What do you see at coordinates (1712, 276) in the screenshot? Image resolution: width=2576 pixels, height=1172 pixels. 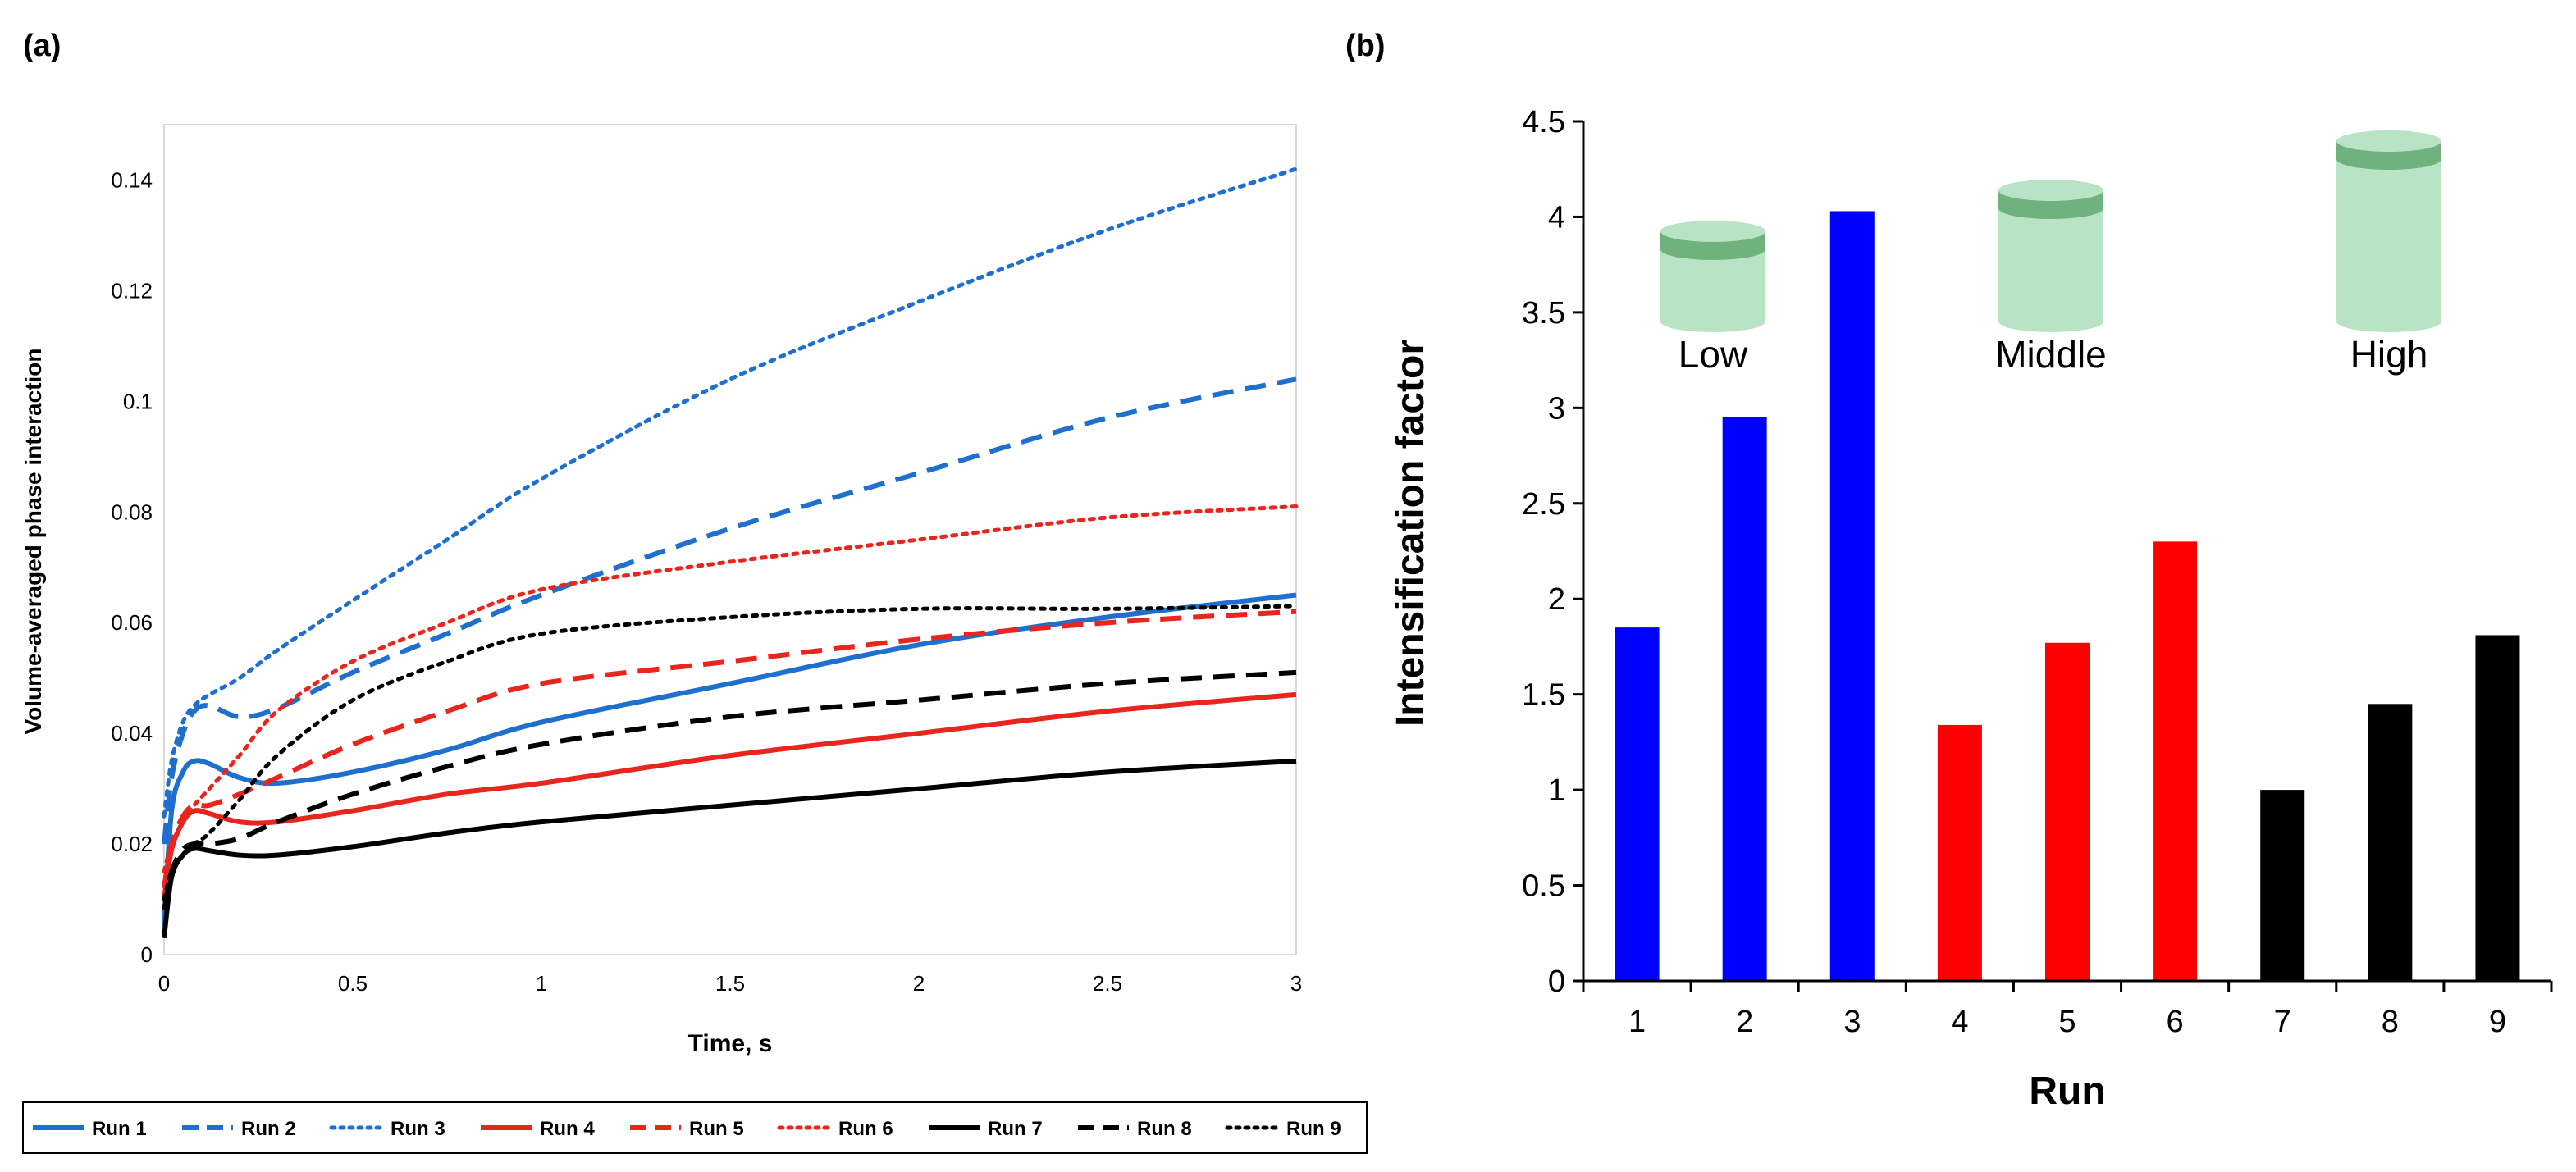 I see `cylinder-low-icon` at bounding box center [1712, 276].